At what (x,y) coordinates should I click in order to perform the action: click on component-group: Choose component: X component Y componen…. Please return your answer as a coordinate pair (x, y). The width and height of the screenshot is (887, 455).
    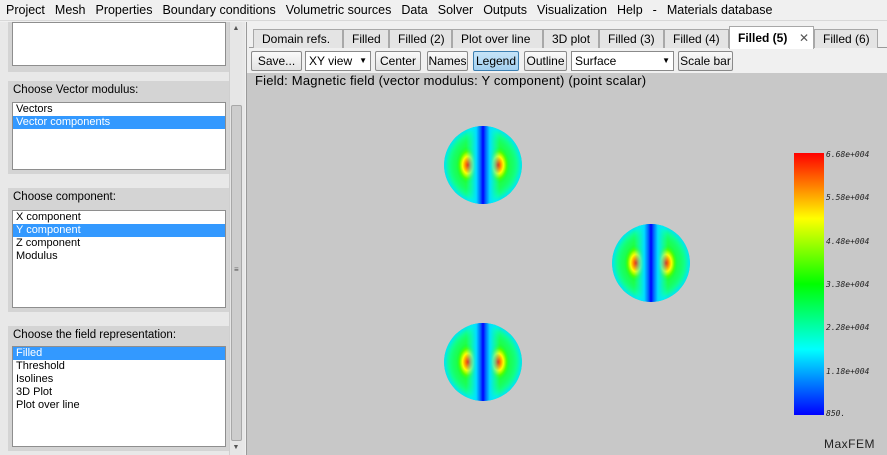
    Looking at the image, I should click on (118, 250).